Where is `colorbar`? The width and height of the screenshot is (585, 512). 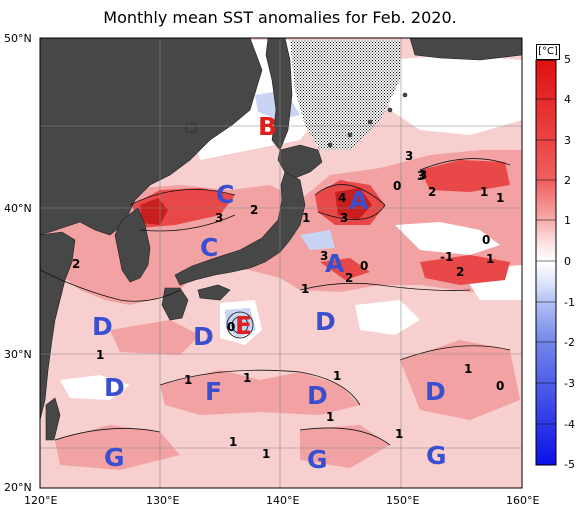 colorbar is located at coordinates (546, 262).